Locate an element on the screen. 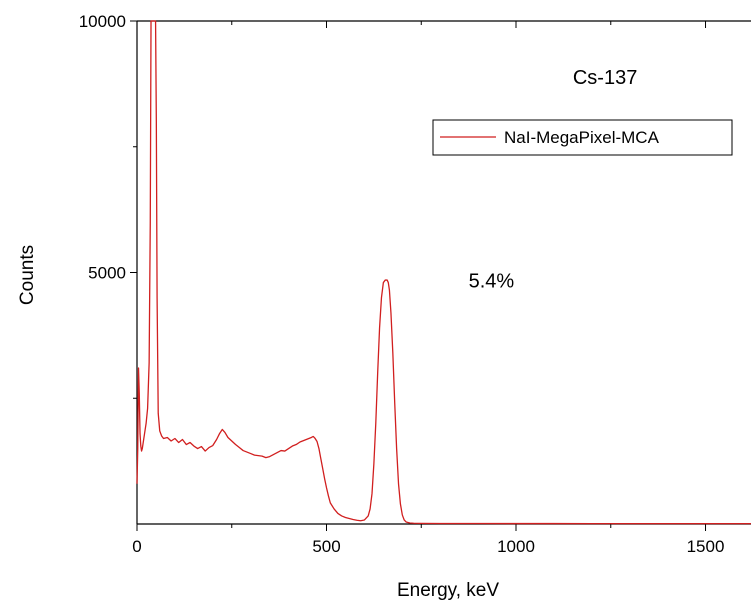 This screenshot has height=602, width=751. x-tick-label: 1000 is located at coordinates (516, 546).